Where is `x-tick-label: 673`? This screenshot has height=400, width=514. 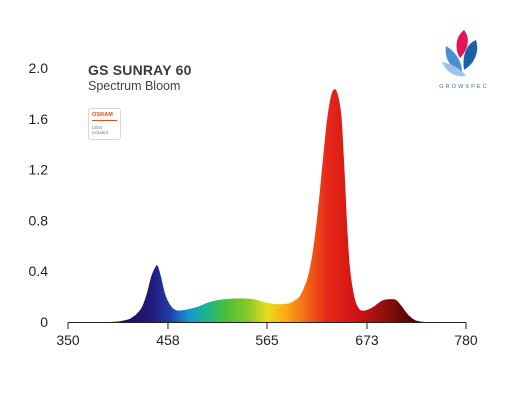 x-tick-label: 673 is located at coordinates (367, 340).